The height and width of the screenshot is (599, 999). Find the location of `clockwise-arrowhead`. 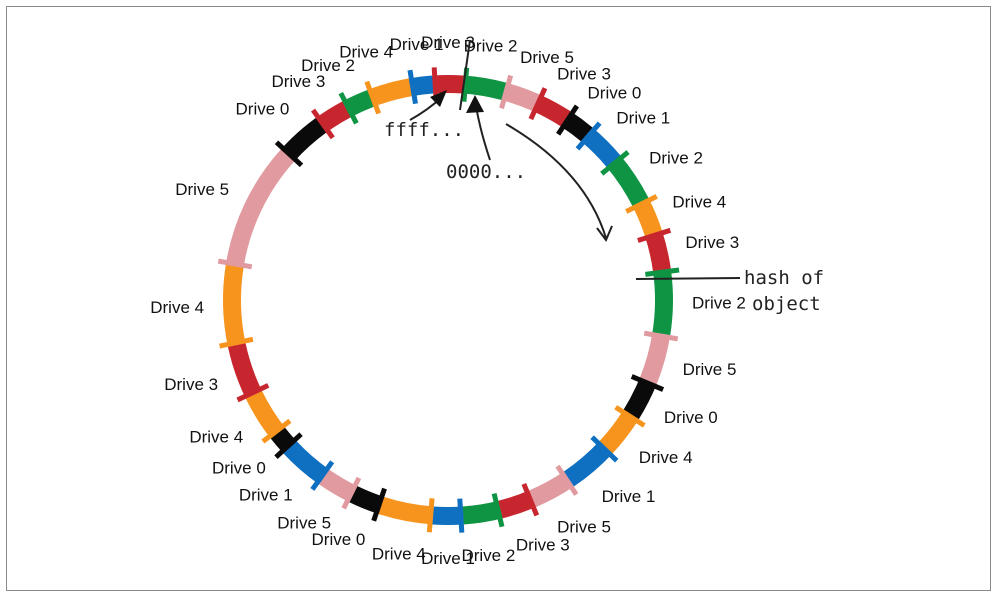

clockwise-arrowhead is located at coordinates (604, 233).